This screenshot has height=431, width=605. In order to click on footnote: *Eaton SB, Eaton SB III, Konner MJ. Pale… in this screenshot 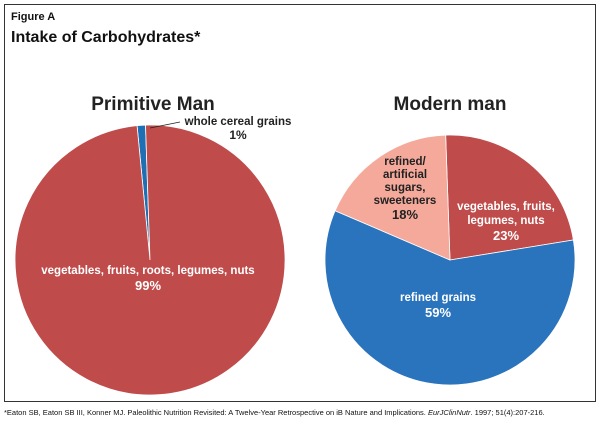, I will do `click(302, 412)`.